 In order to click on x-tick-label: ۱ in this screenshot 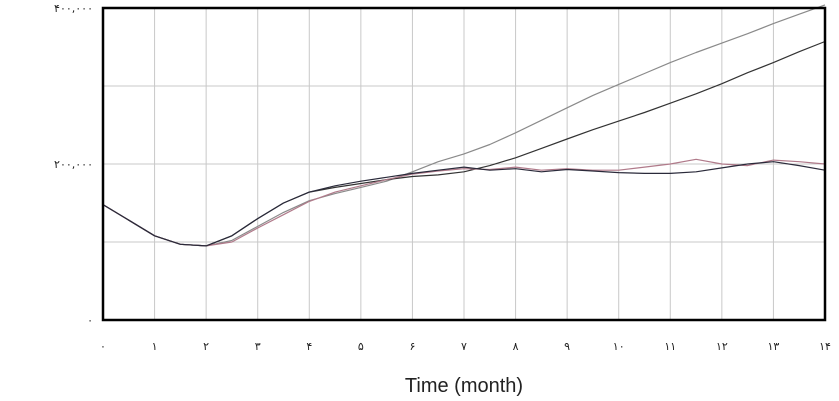, I will do `click(155, 346)`.